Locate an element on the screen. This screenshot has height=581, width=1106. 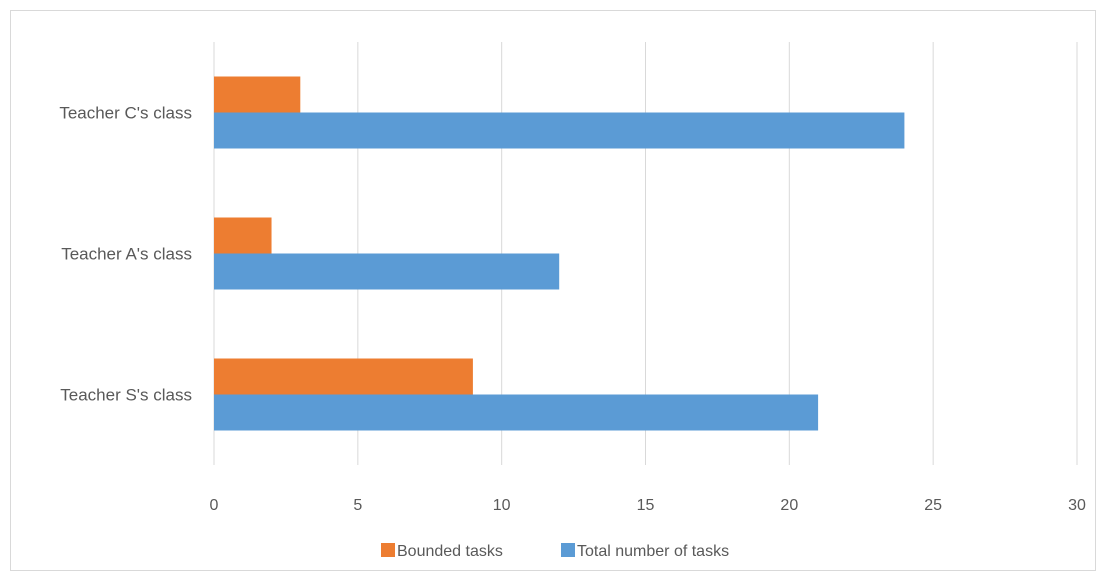
x-tick-label: 25 is located at coordinates (933, 505).